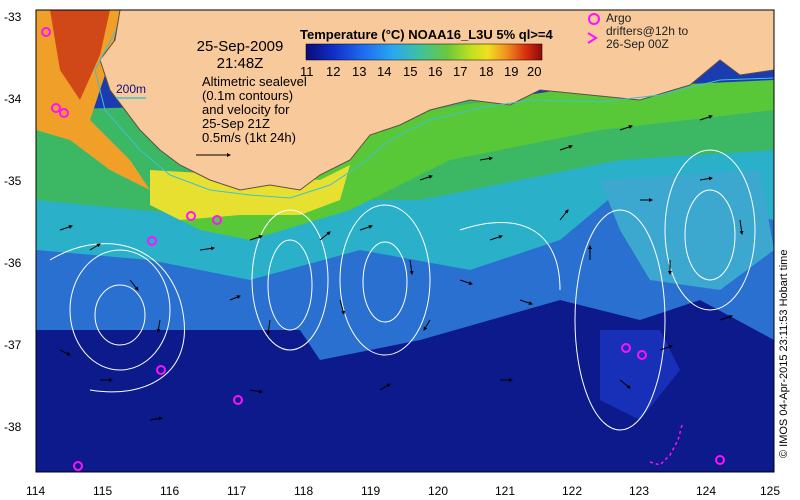 This screenshot has width=800, height=500. What do you see at coordinates (359, 71) in the screenshot?
I see `colorbar-tick: 13` at bounding box center [359, 71].